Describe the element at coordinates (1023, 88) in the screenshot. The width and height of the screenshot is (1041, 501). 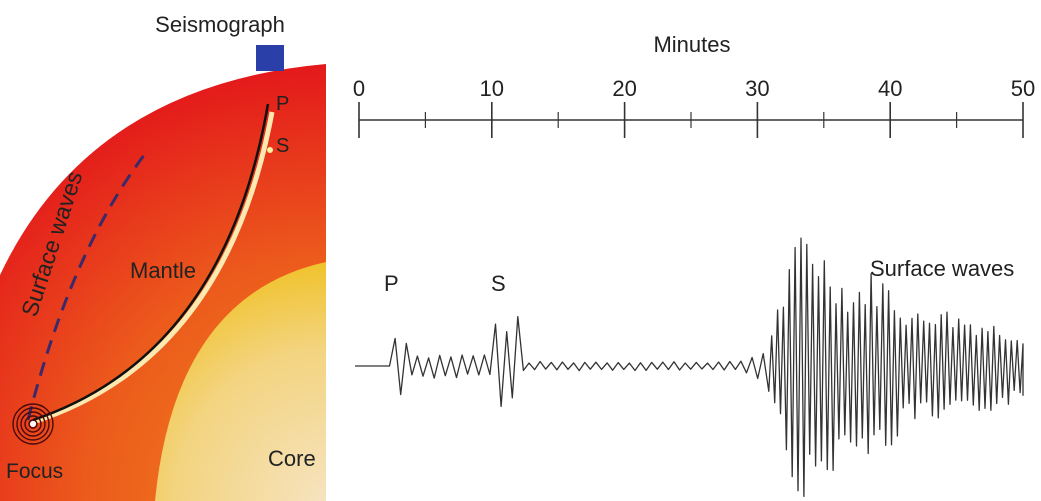
I see `tick-label: 50` at that location.